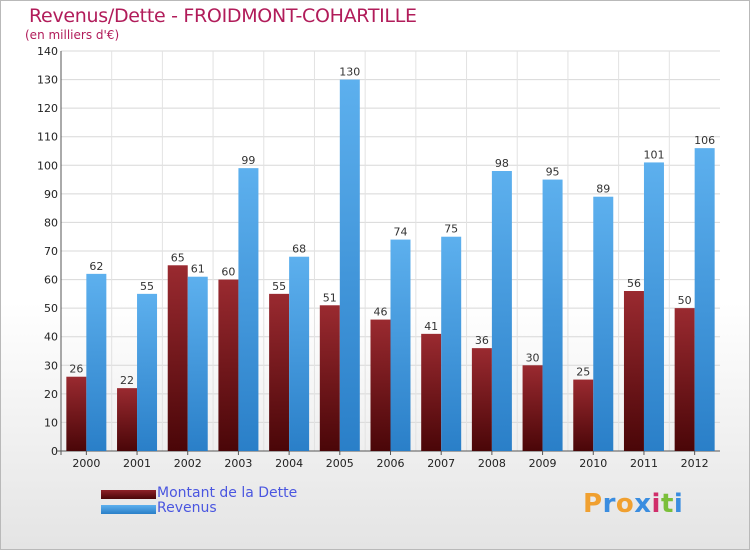 This screenshot has height=551, width=750. Describe the element at coordinates (431, 326) in the screenshot. I see `data-label: 41` at that location.